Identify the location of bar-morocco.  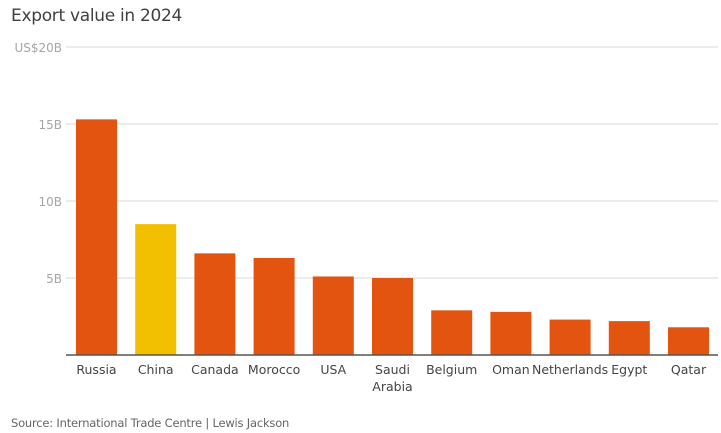
(274, 306).